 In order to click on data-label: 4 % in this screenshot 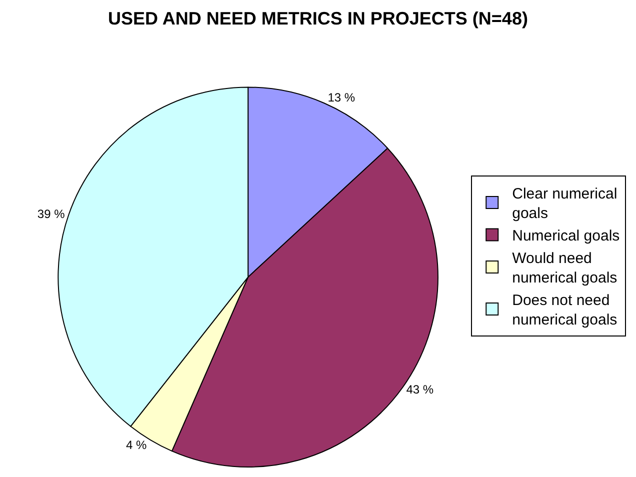, I will do `click(137, 445)`.